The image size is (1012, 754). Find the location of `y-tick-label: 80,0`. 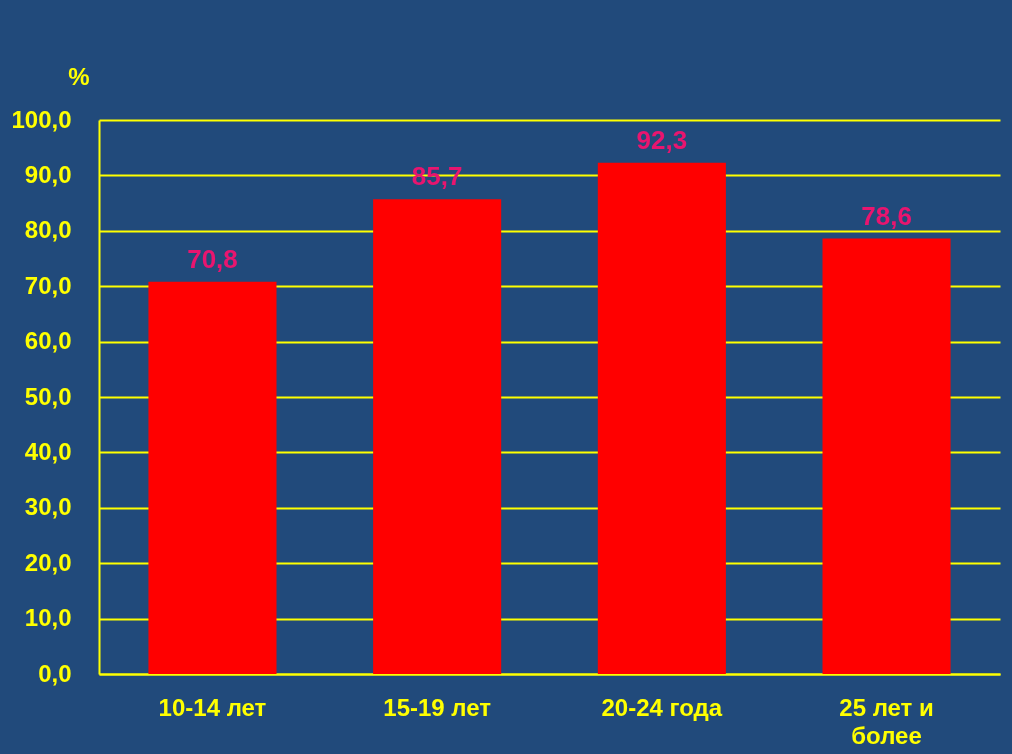

y-tick-label: 80,0 is located at coordinates (48, 230).